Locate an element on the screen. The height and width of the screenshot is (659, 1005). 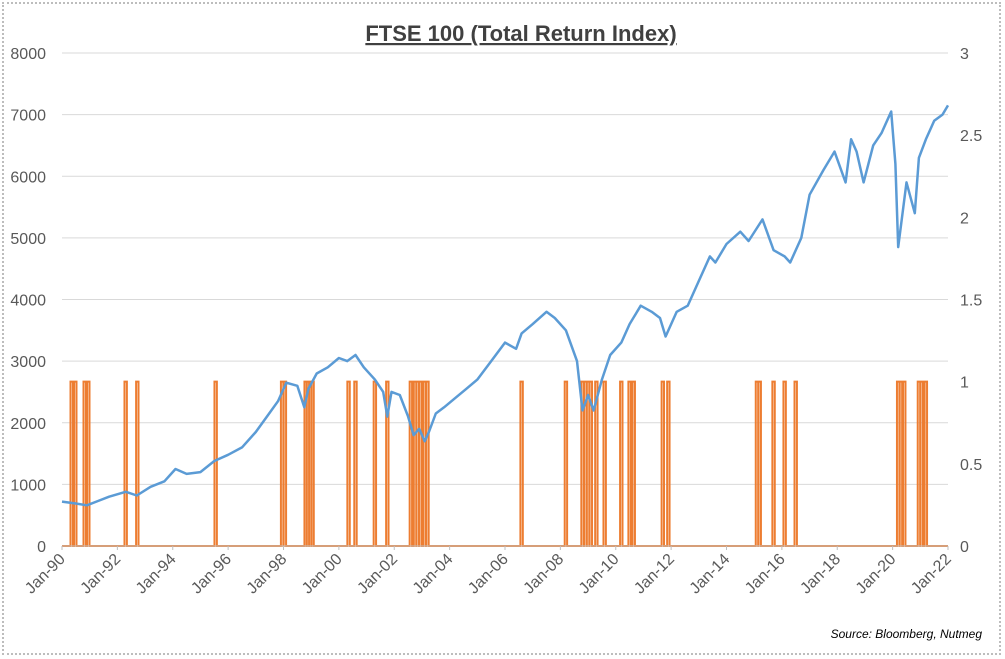
left-tick-label: 6000 is located at coordinates (28, 177).